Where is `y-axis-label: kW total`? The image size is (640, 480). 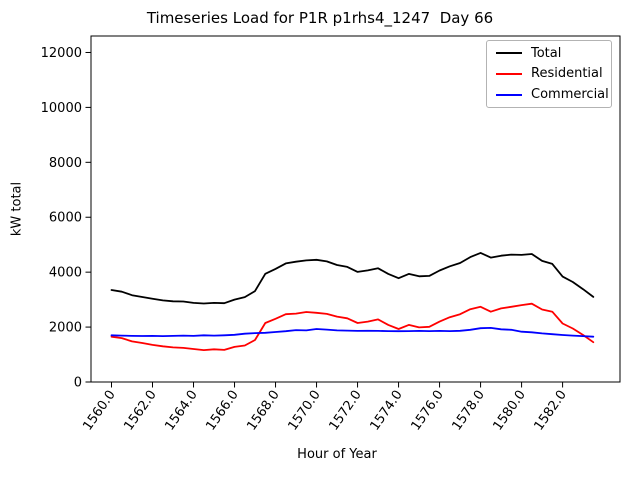
y-axis-label: kW total is located at coordinates (17, 209).